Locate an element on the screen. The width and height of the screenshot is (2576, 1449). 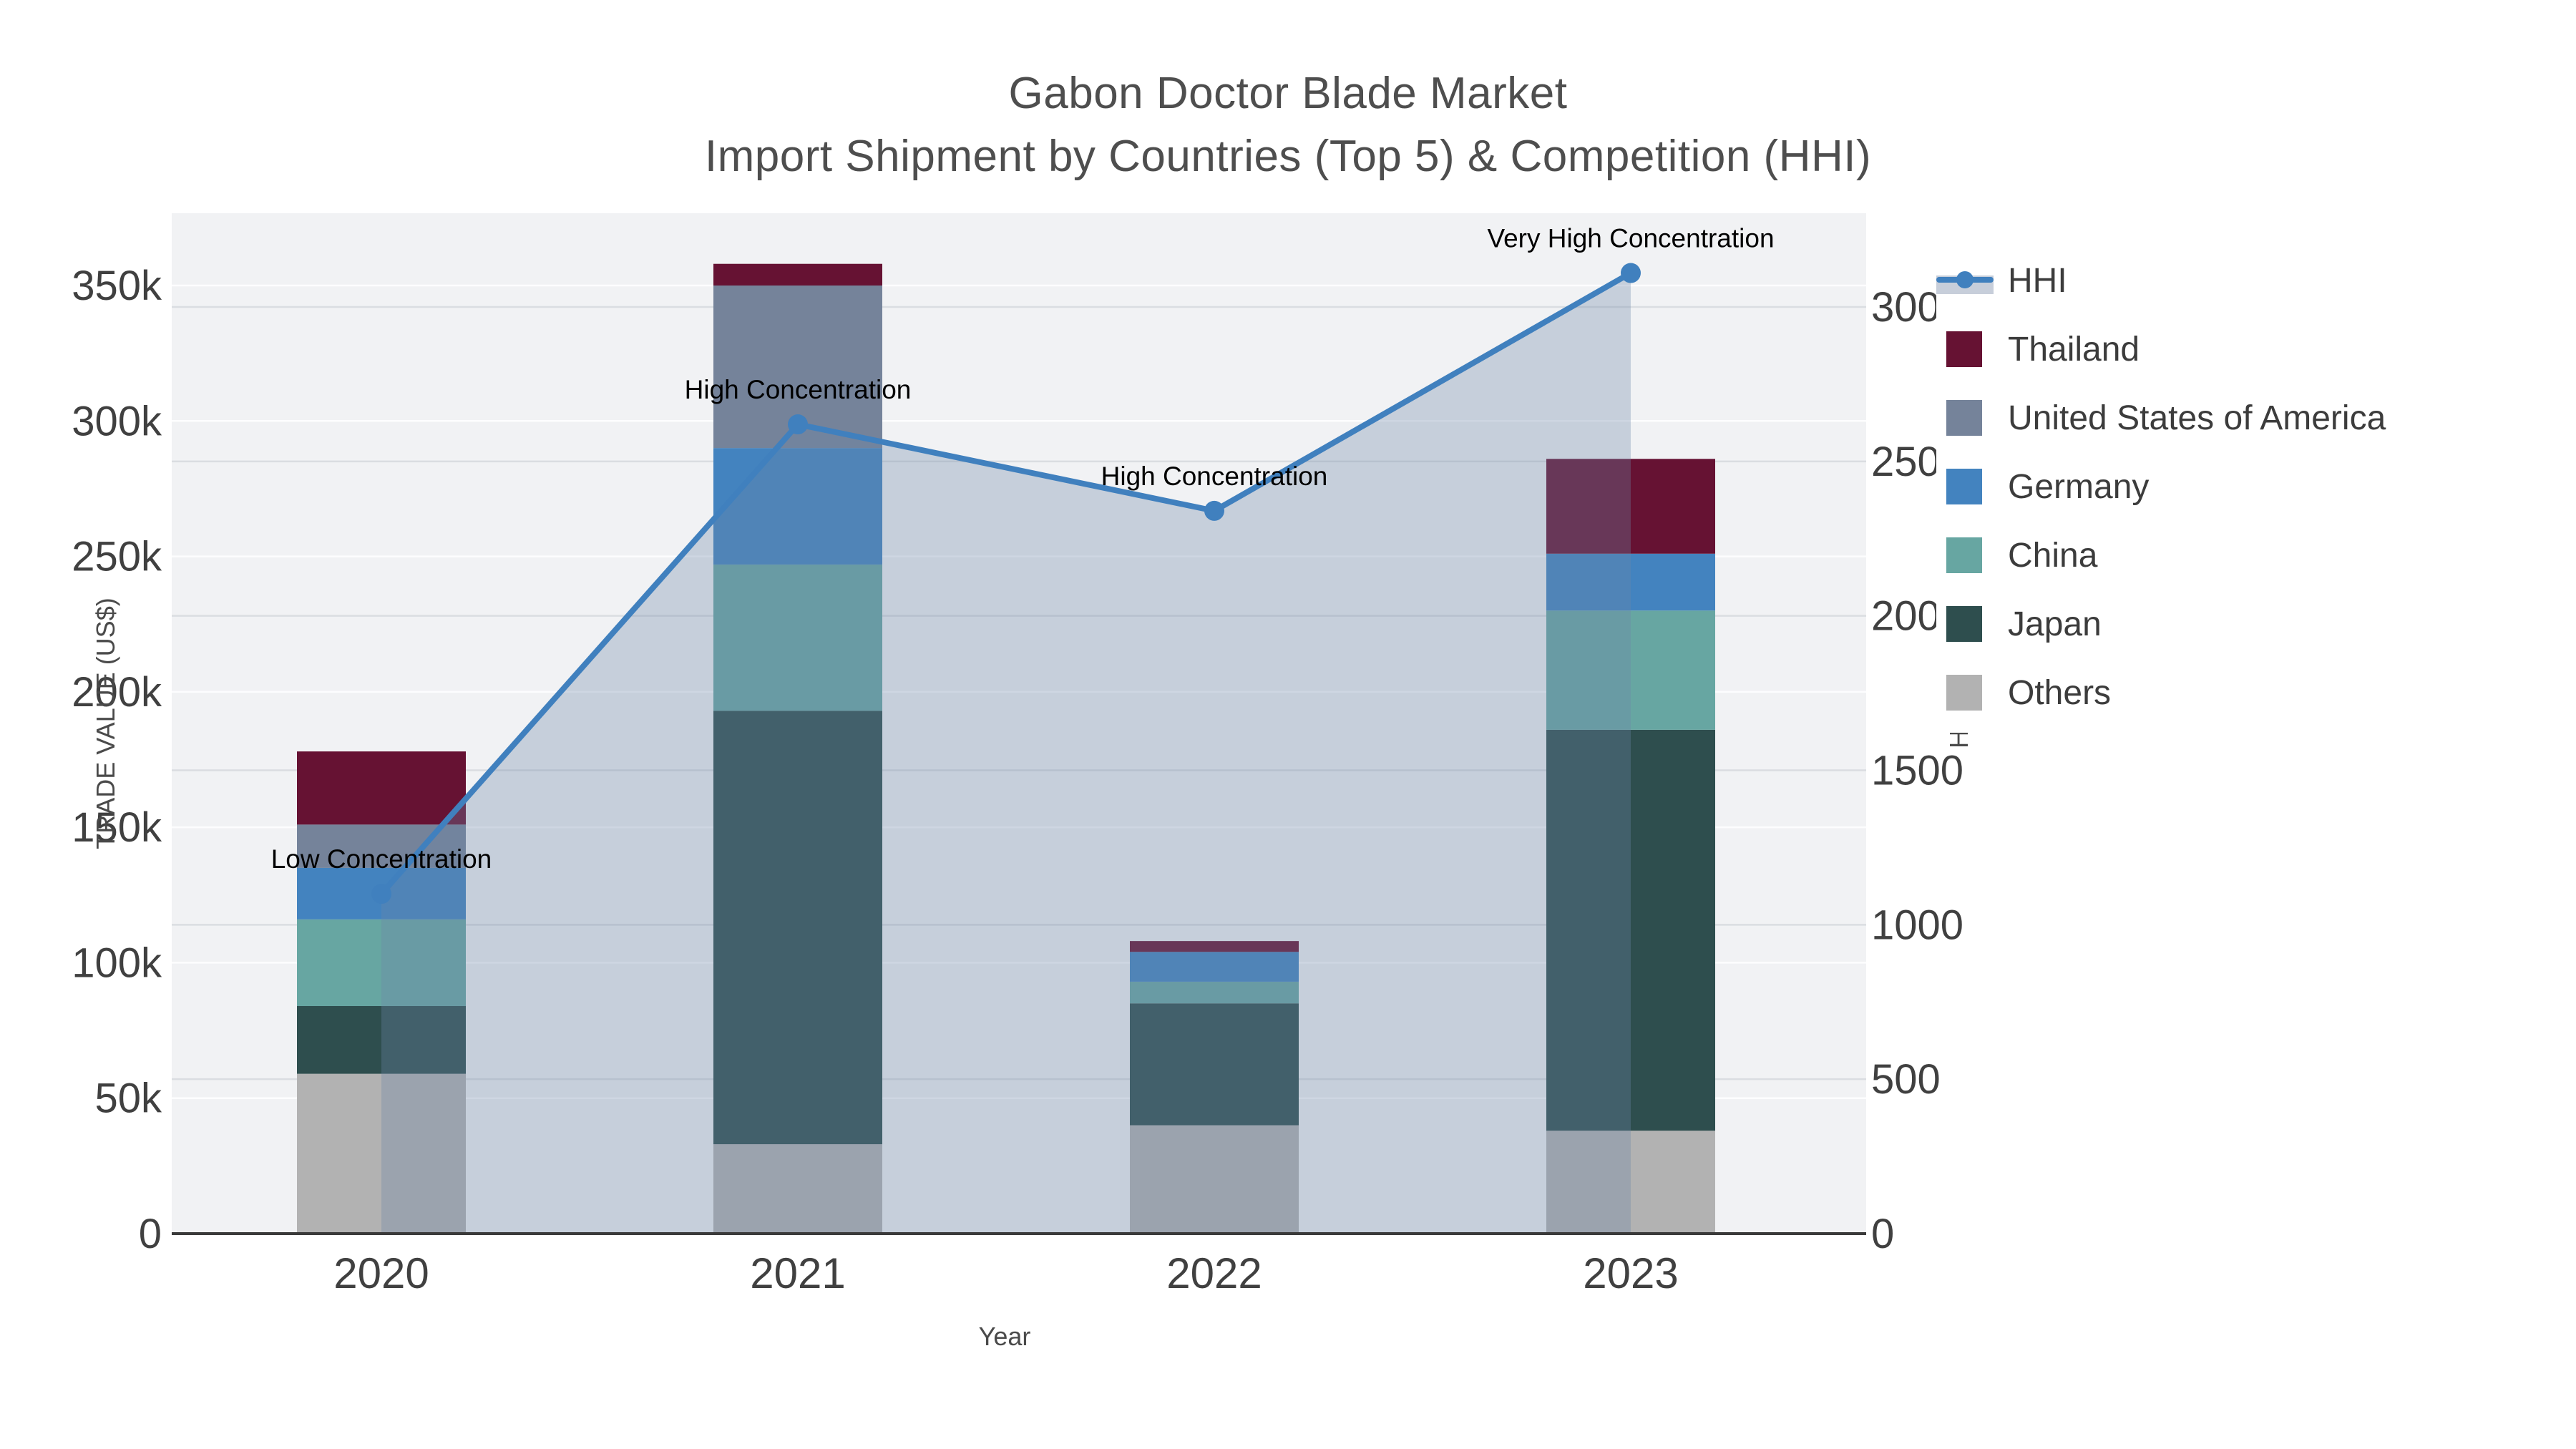
hhi-line-icon is located at coordinates (1965, 280).